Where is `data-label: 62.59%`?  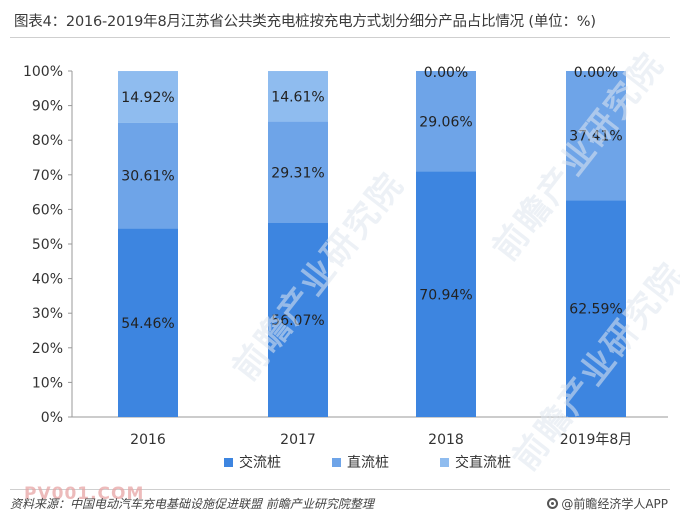 data-label: 62.59% is located at coordinates (595, 310).